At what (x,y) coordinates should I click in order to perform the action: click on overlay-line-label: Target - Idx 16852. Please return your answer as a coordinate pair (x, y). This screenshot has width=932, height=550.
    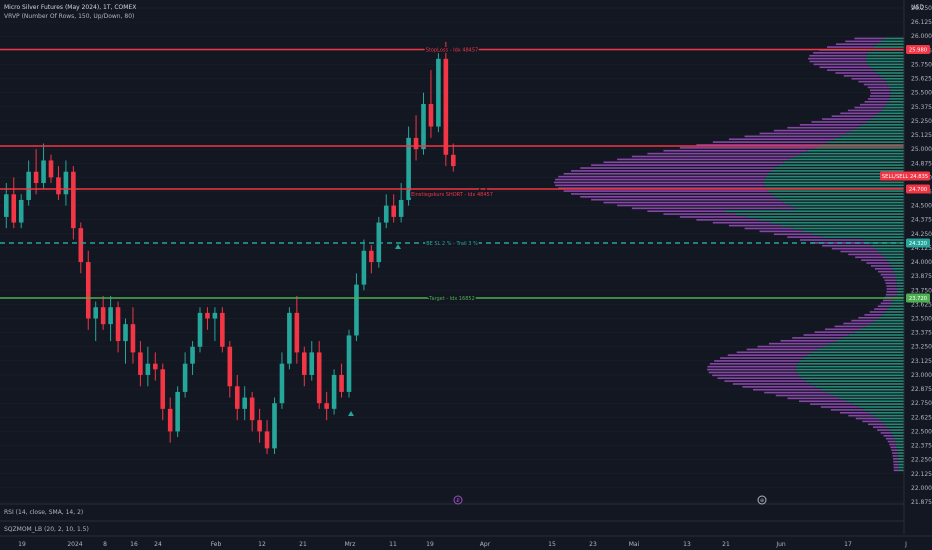
    Looking at the image, I should click on (451, 299).